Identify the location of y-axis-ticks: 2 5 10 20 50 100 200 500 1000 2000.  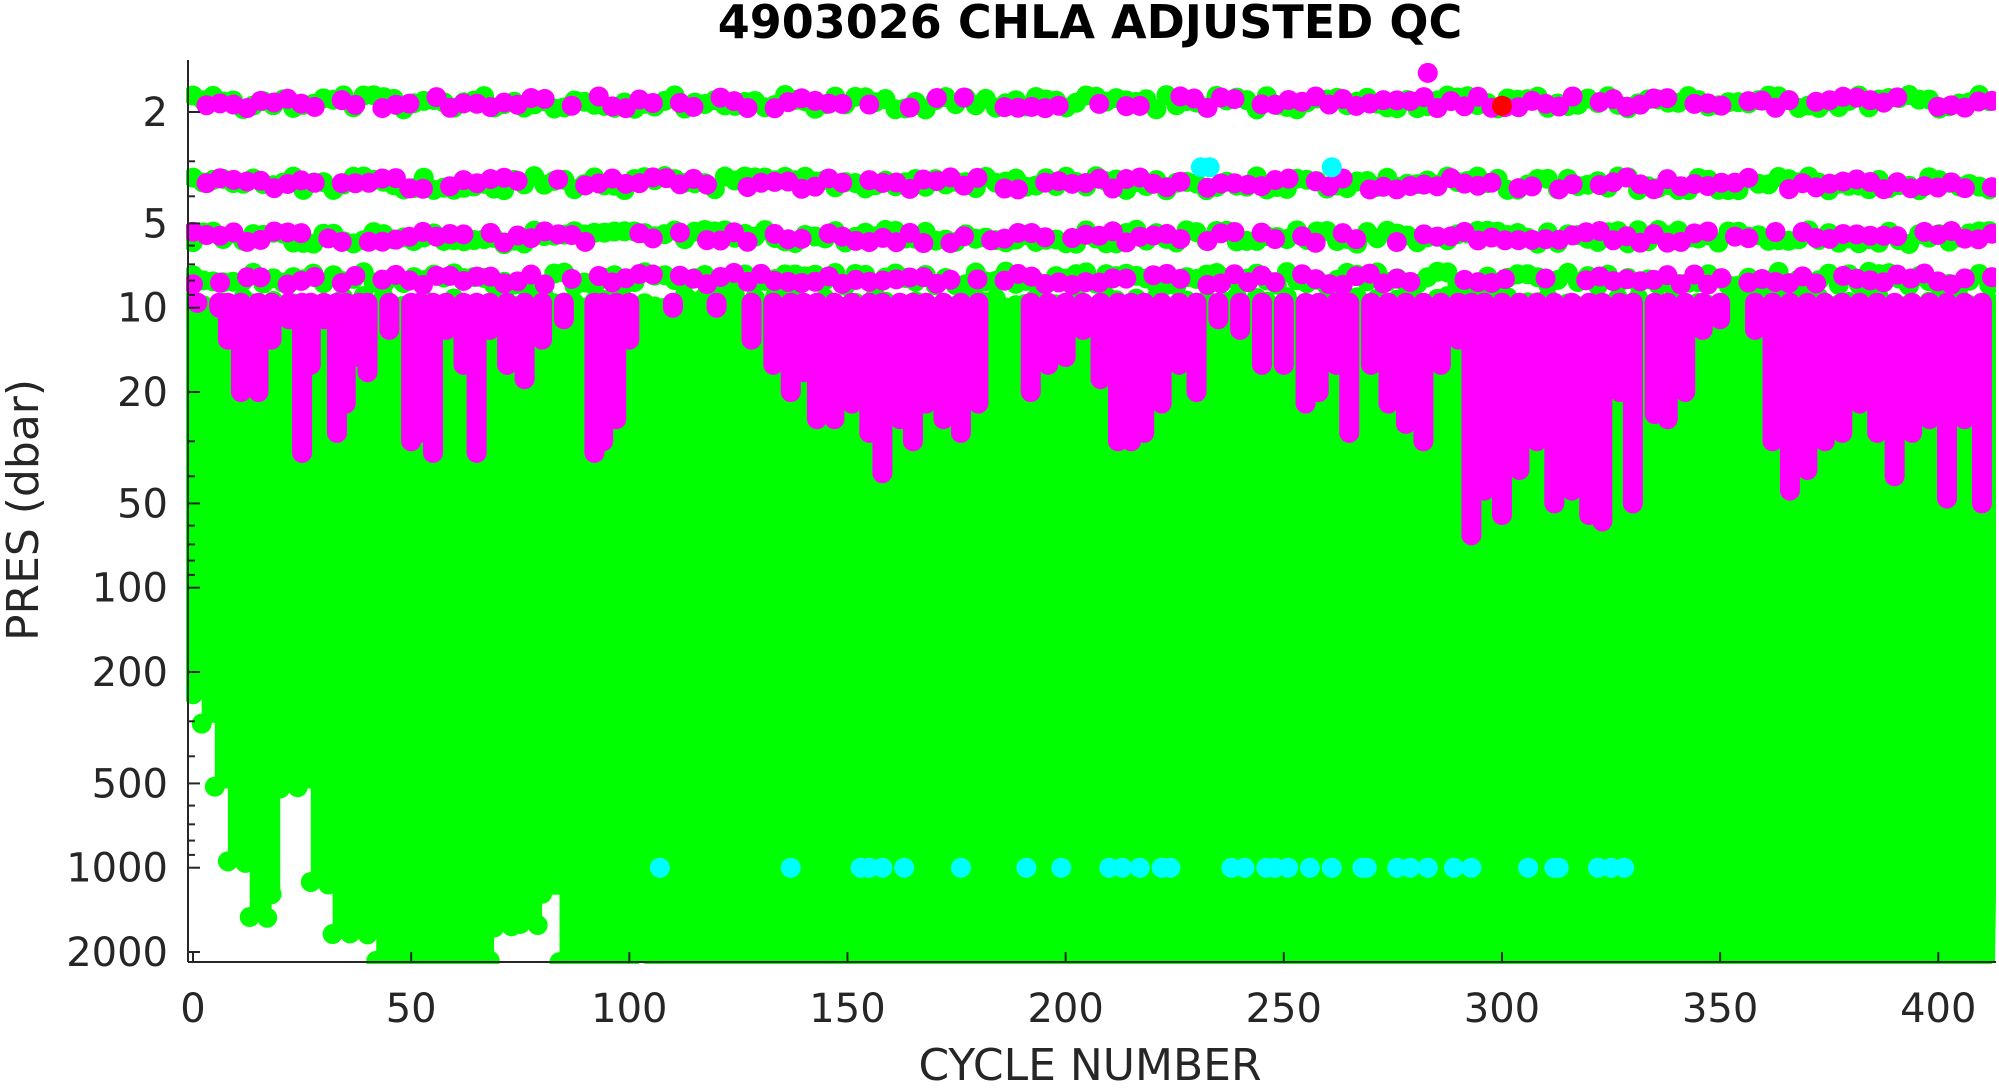
(133, 533).